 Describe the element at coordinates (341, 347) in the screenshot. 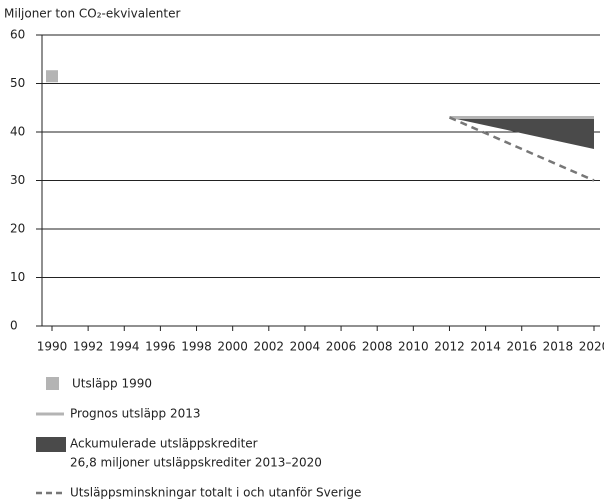

I see `x-tick-label: 2006` at that location.